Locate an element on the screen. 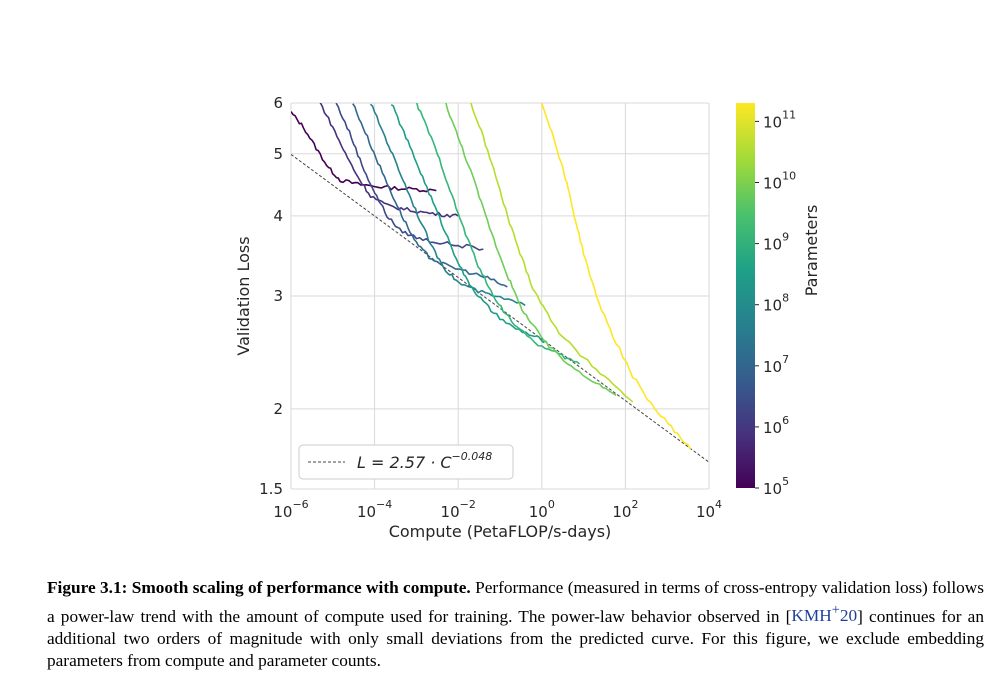 The height and width of the screenshot is (684, 1008). colorbar-tick-label: 10⁸ is located at coordinates (776, 303).